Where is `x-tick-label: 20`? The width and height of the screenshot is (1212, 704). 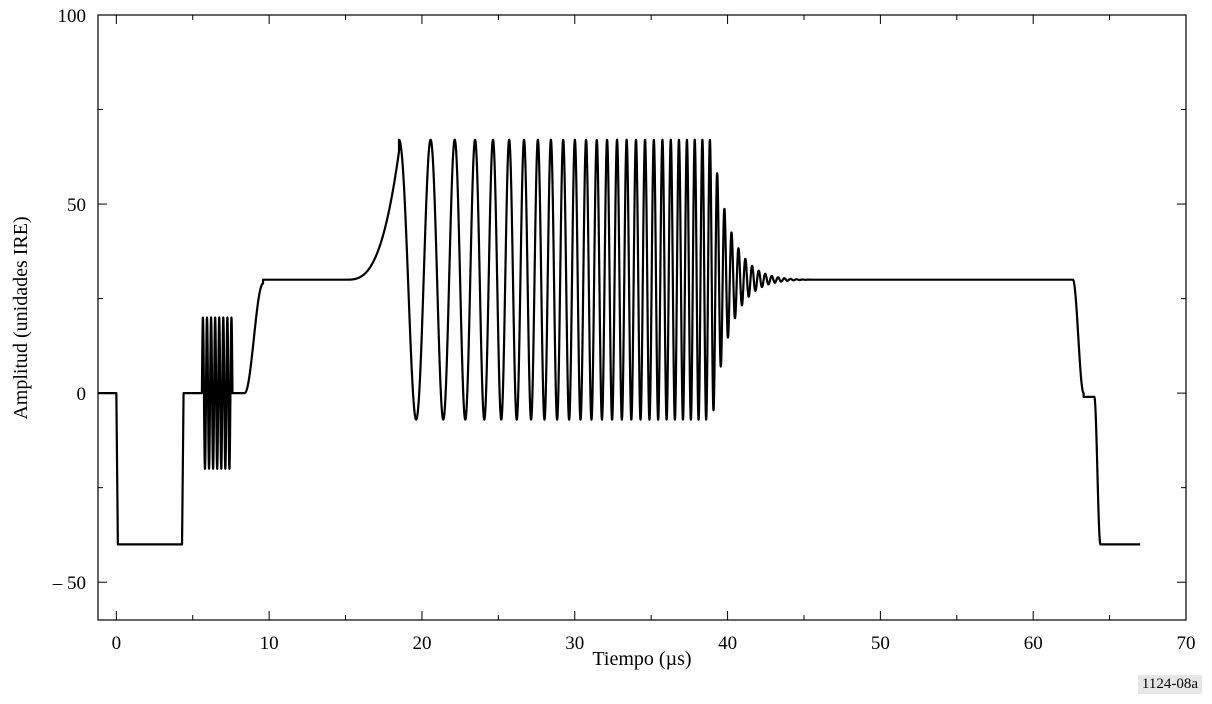
x-tick-label: 20 is located at coordinates (421, 643).